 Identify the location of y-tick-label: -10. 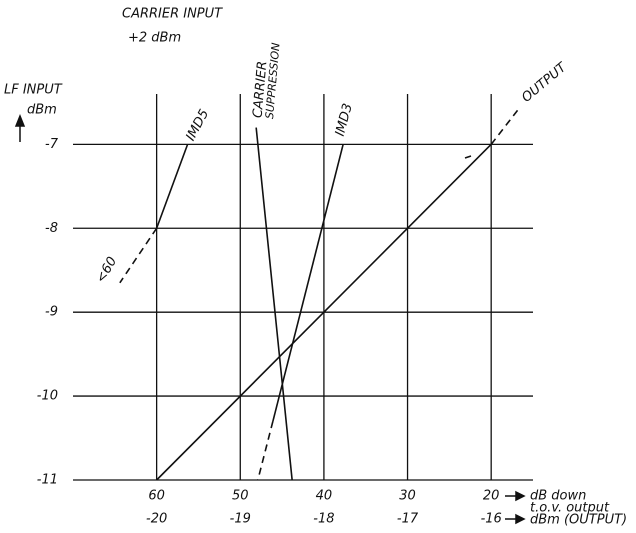
(47, 396).